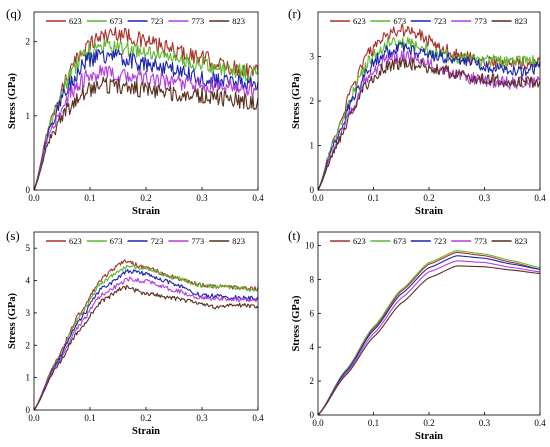 The image size is (550, 447). What do you see at coordinates (310, 246) in the screenshot?
I see `y-tick-label: 10` at bounding box center [310, 246].